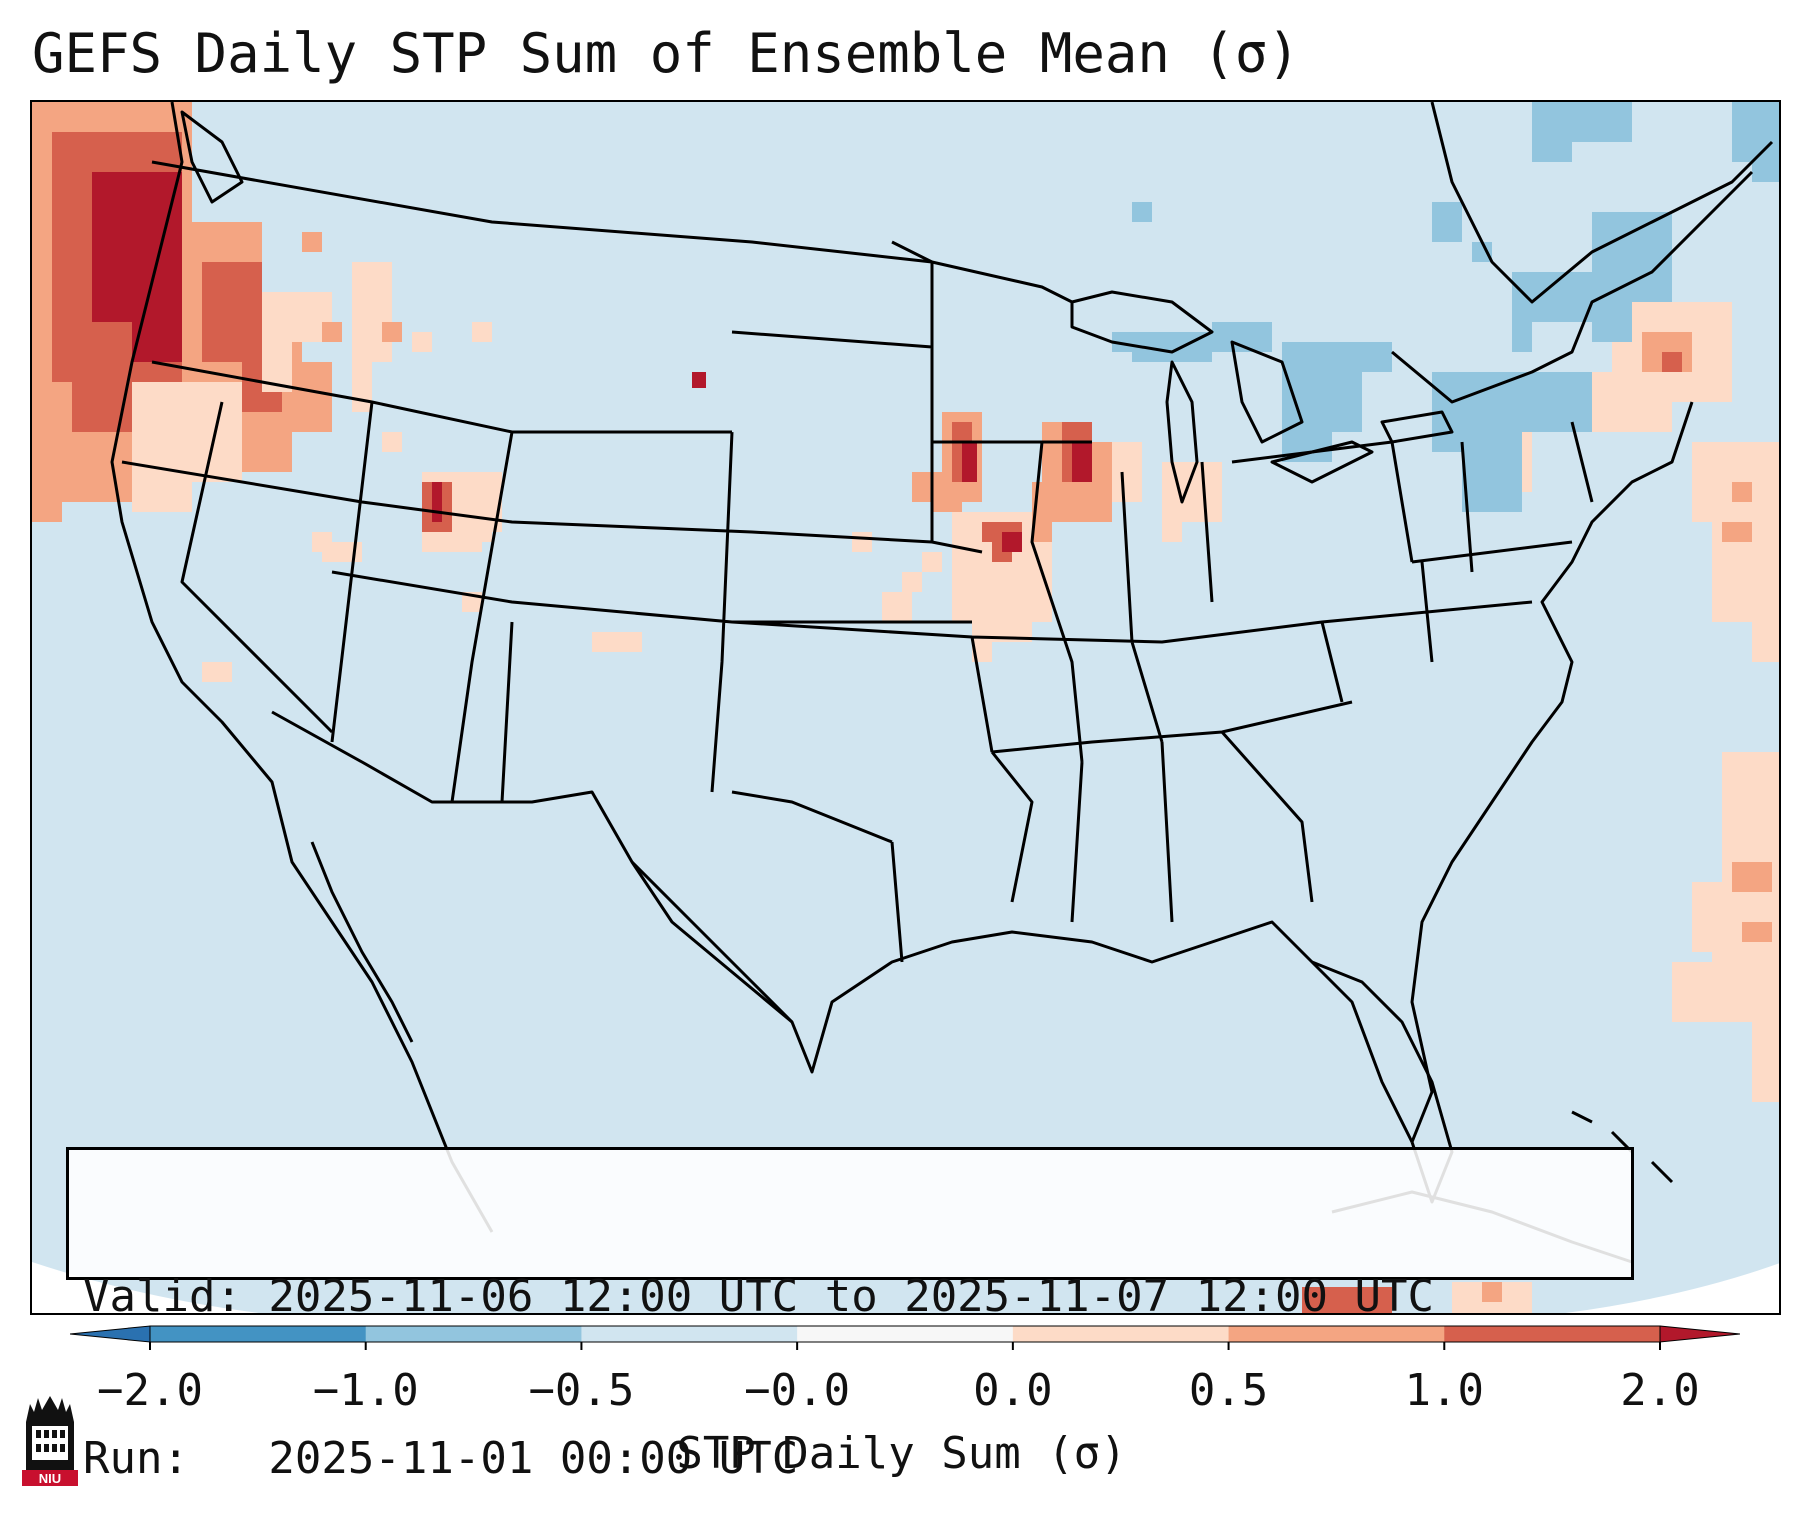  I want to click on colorbar-tick-label: 0.0, so click(1013, 1390).